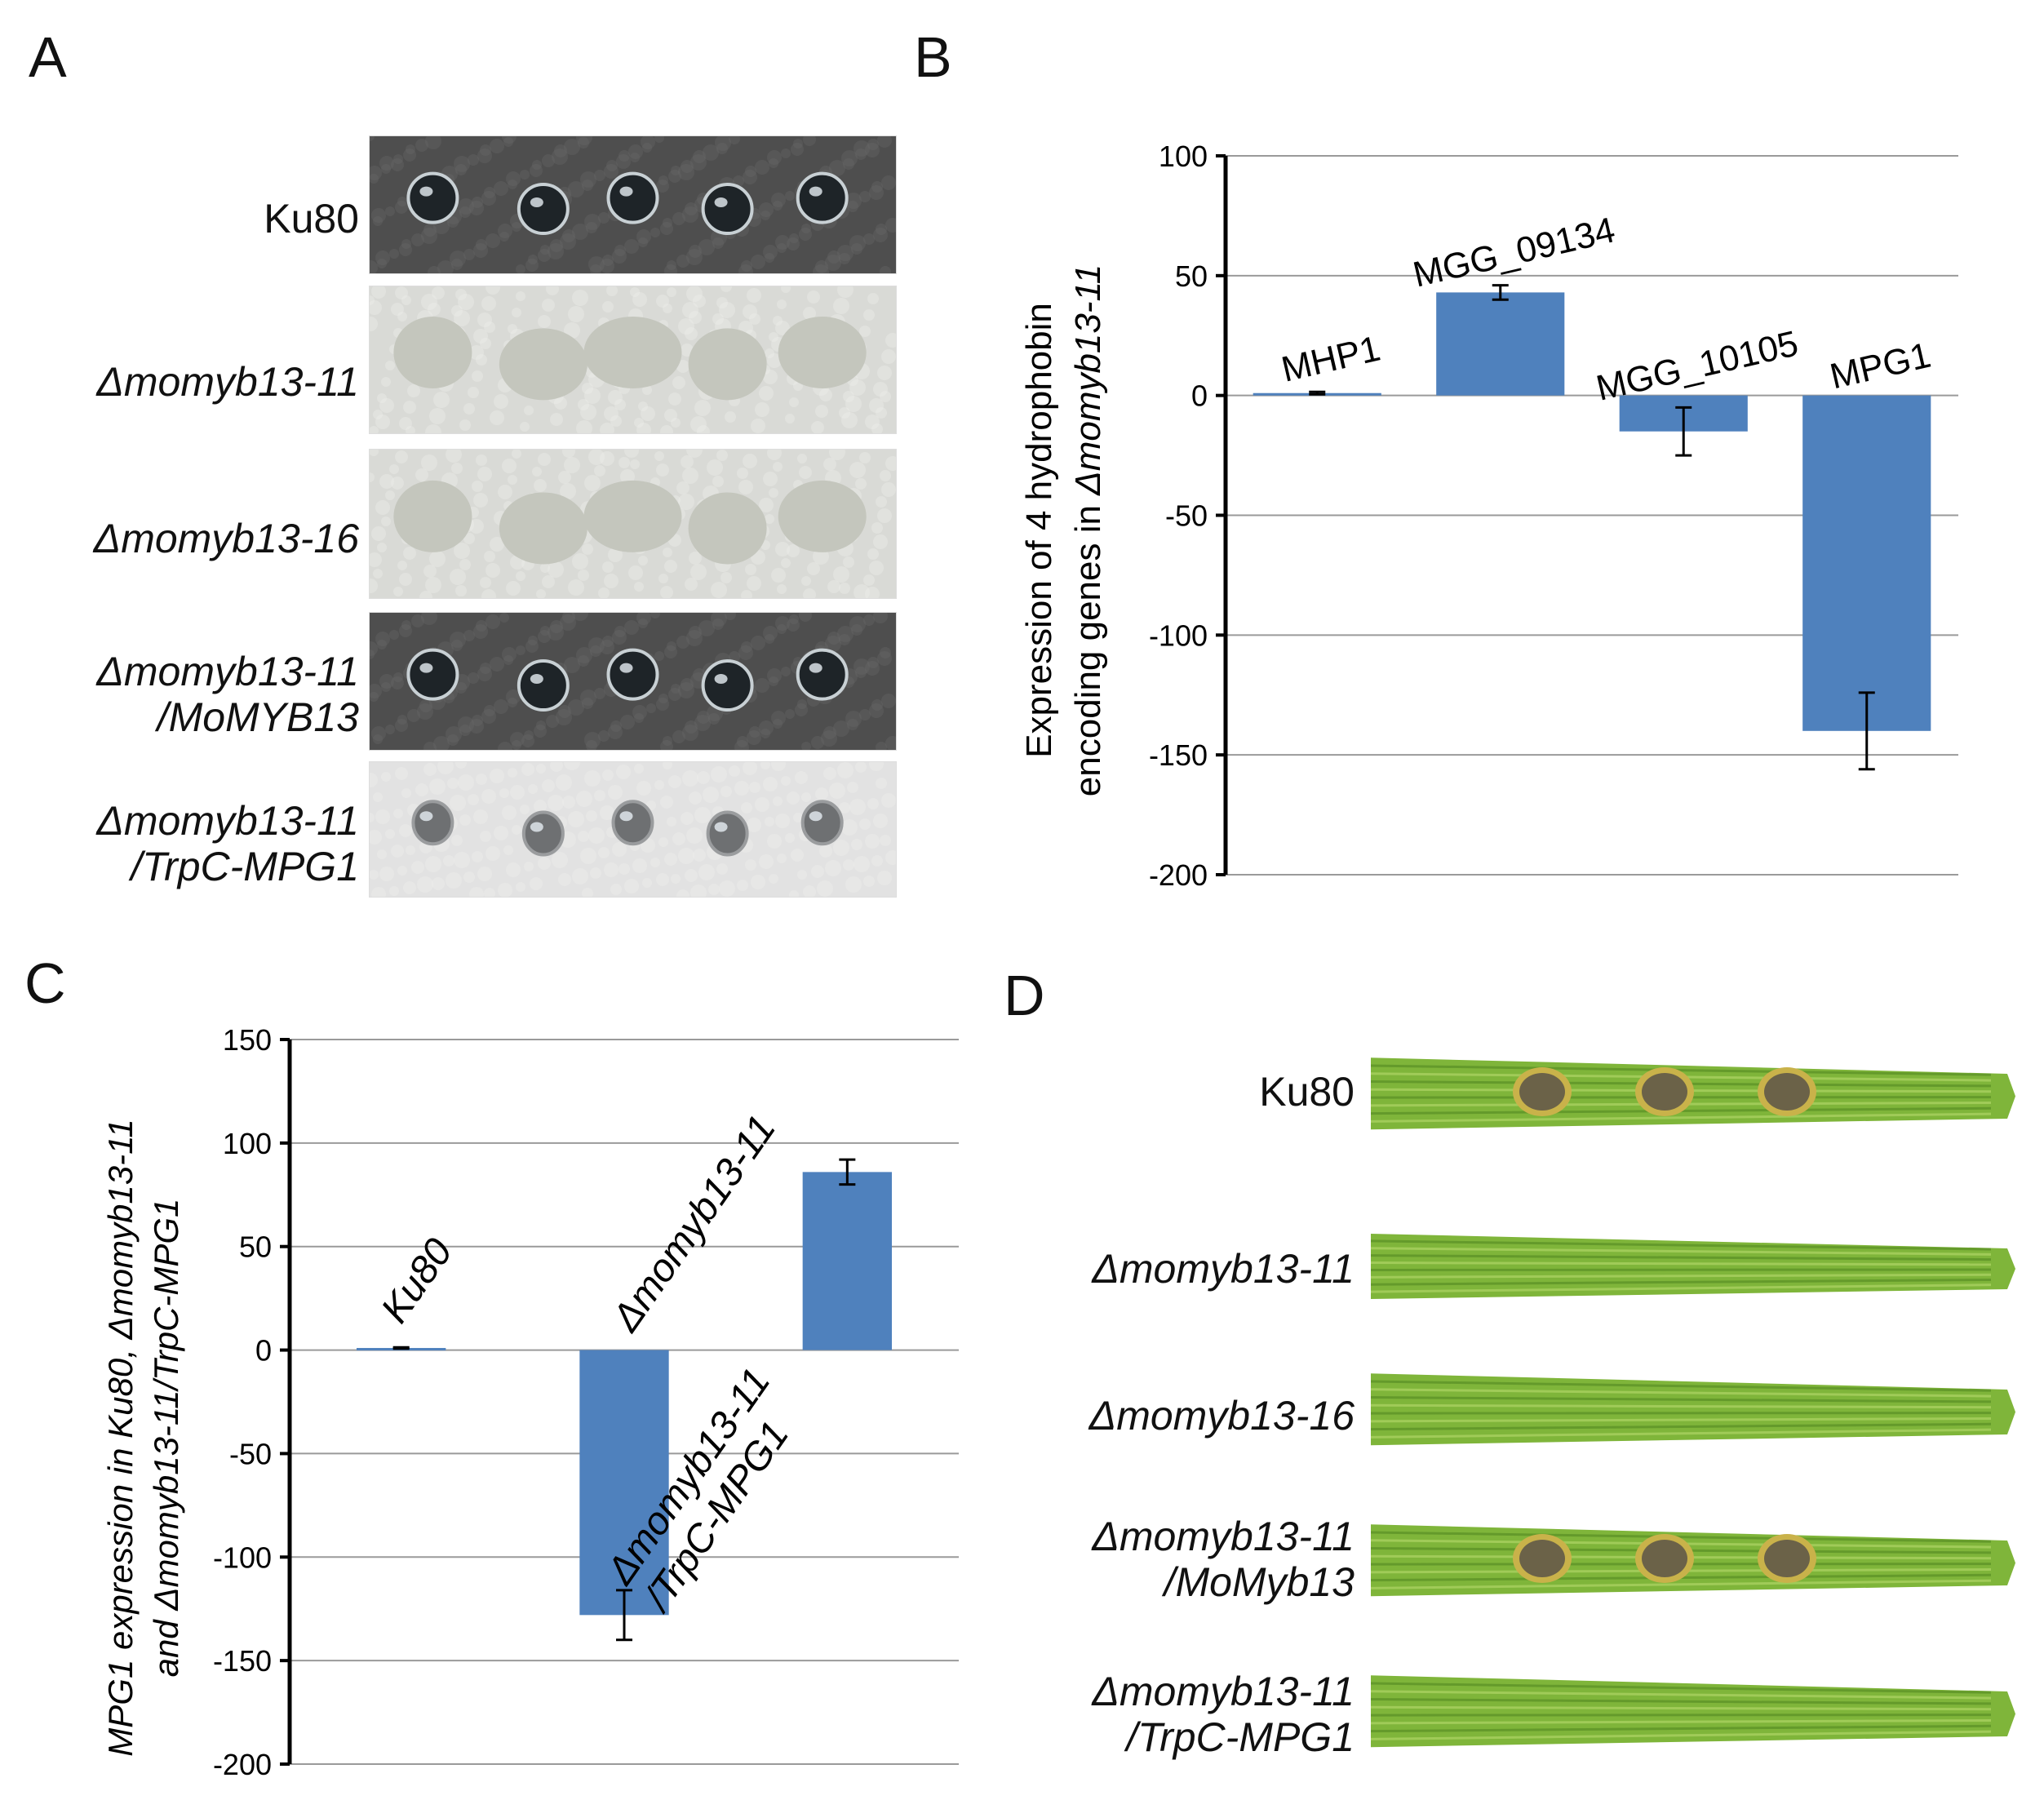 The image size is (2044, 1800). Describe the element at coordinates (1183, 156) in the screenshot. I see `b-ytick-label: 100` at that location.